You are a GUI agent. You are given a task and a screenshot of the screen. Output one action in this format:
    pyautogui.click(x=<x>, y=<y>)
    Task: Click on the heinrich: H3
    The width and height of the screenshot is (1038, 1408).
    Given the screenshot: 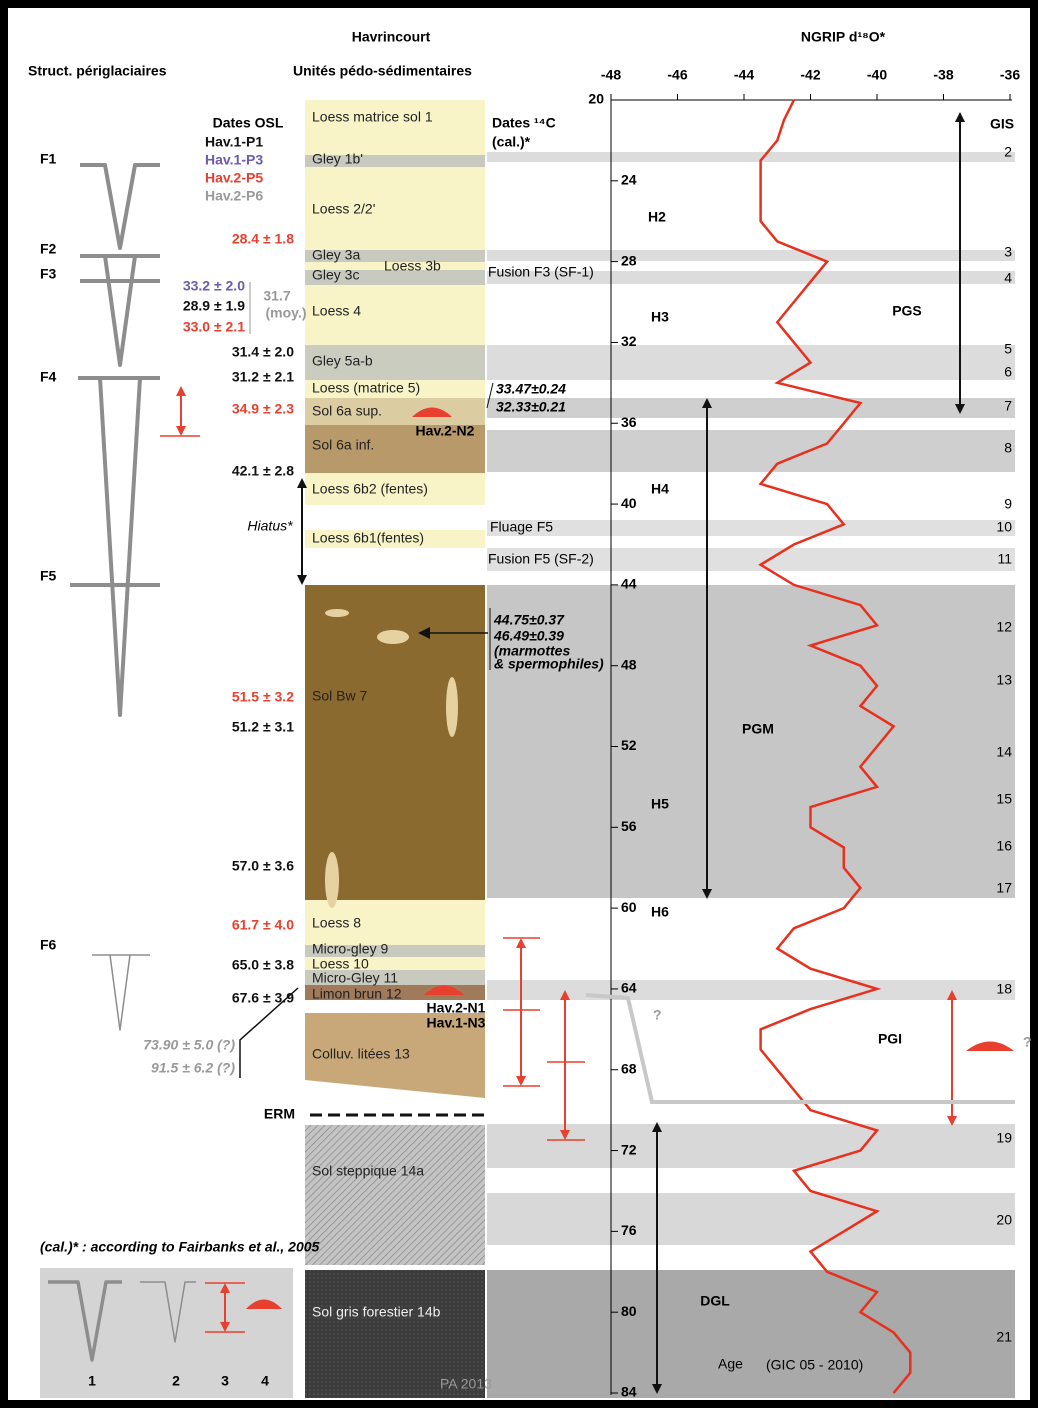 What is the action you would take?
    pyautogui.click(x=660, y=317)
    